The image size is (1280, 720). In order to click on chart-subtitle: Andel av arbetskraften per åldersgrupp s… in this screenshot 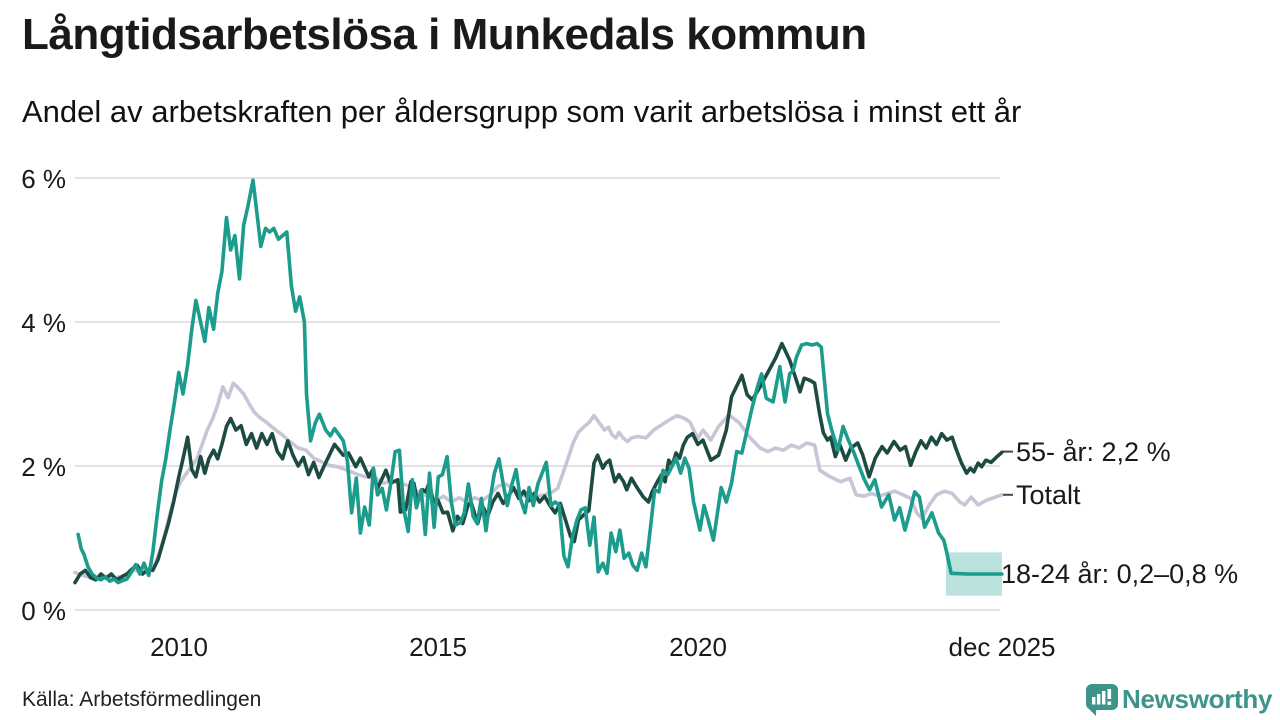, I will do `click(522, 111)`.